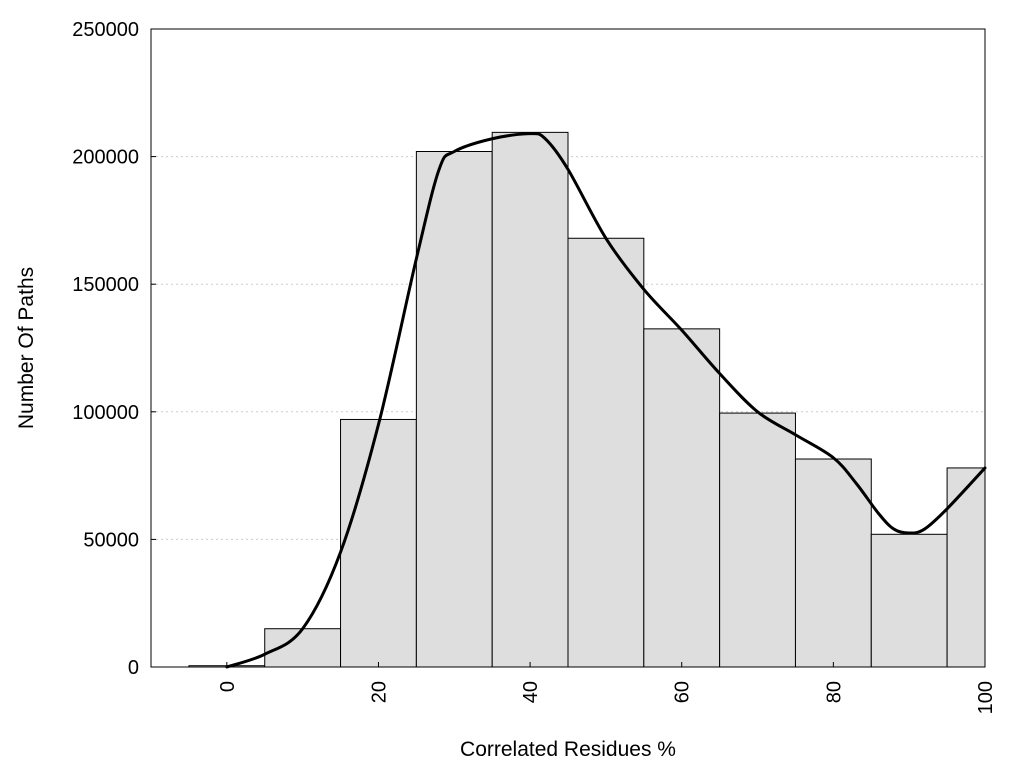  I want to click on x-tick-label-4: 80, so click(834, 692).